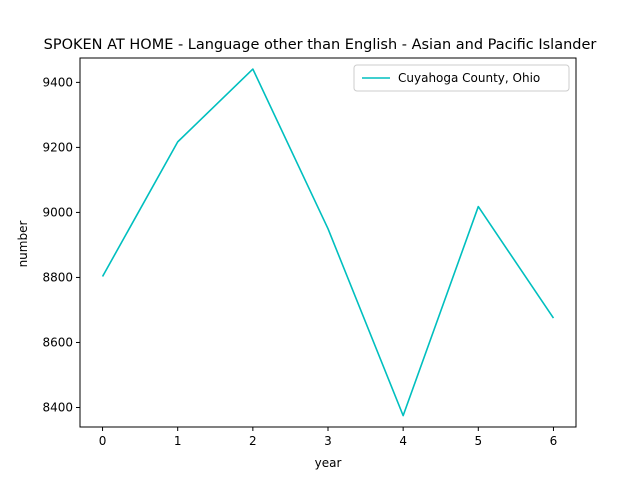 Image resolution: width=640 pixels, height=480 pixels. Describe the element at coordinates (253, 441) in the screenshot. I see `x-tick-label: 2` at that location.